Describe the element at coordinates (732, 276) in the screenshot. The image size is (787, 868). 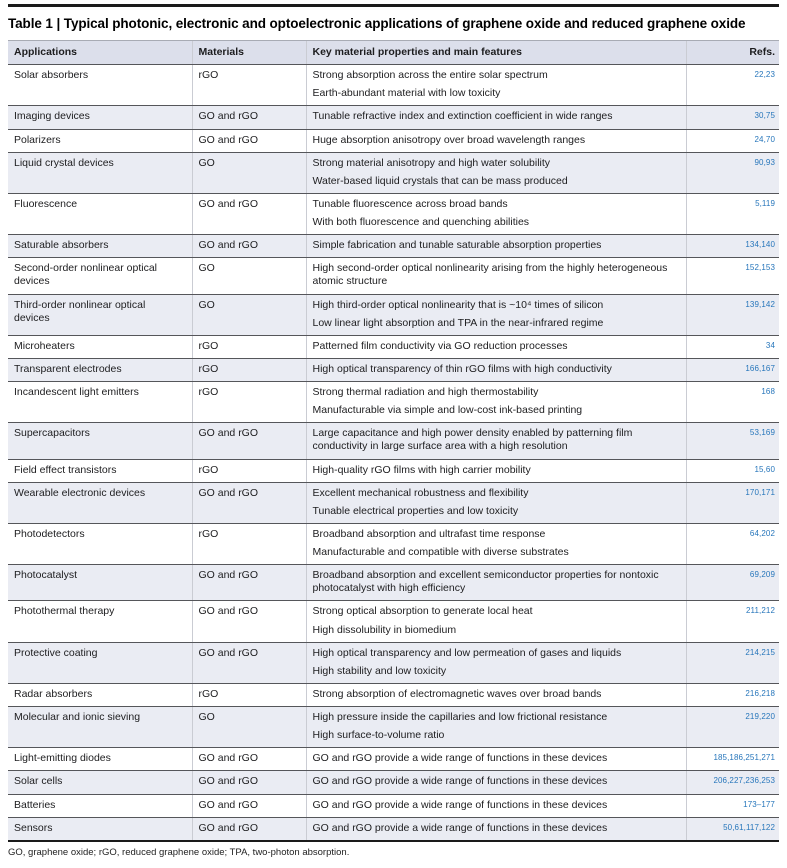
I see `refs-cell: 152,153` at that location.